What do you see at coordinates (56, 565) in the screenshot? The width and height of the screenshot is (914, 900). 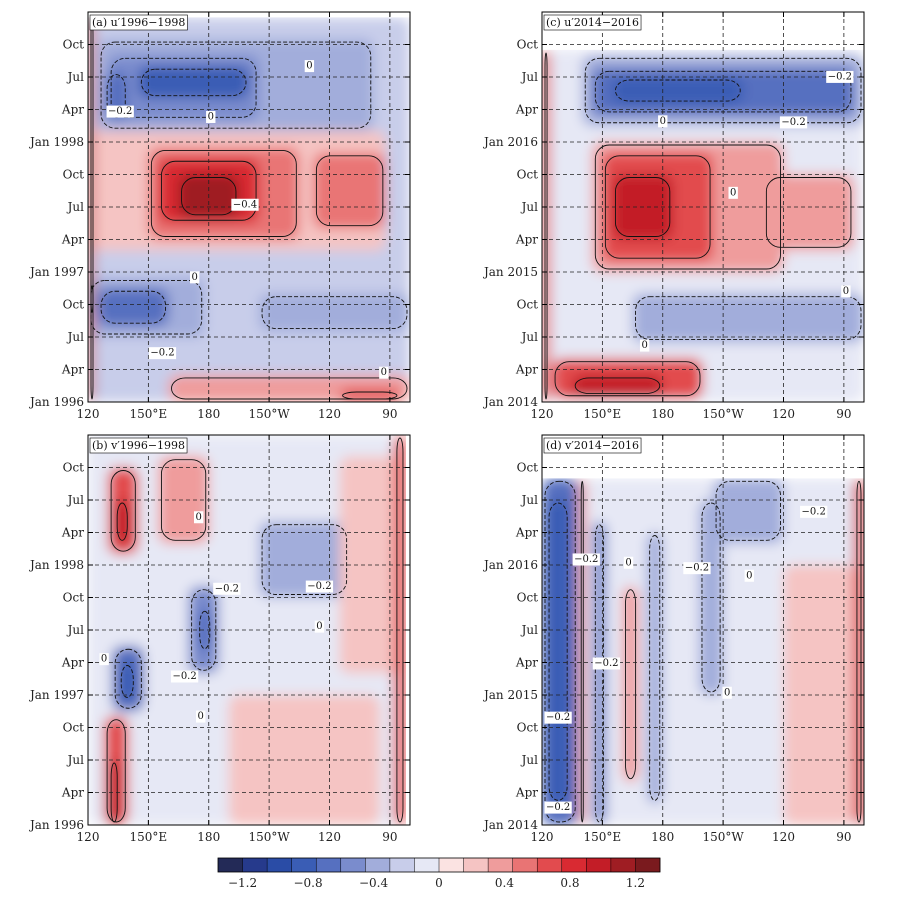 I see `panel-b-ytick-label: Jan 1998` at bounding box center [56, 565].